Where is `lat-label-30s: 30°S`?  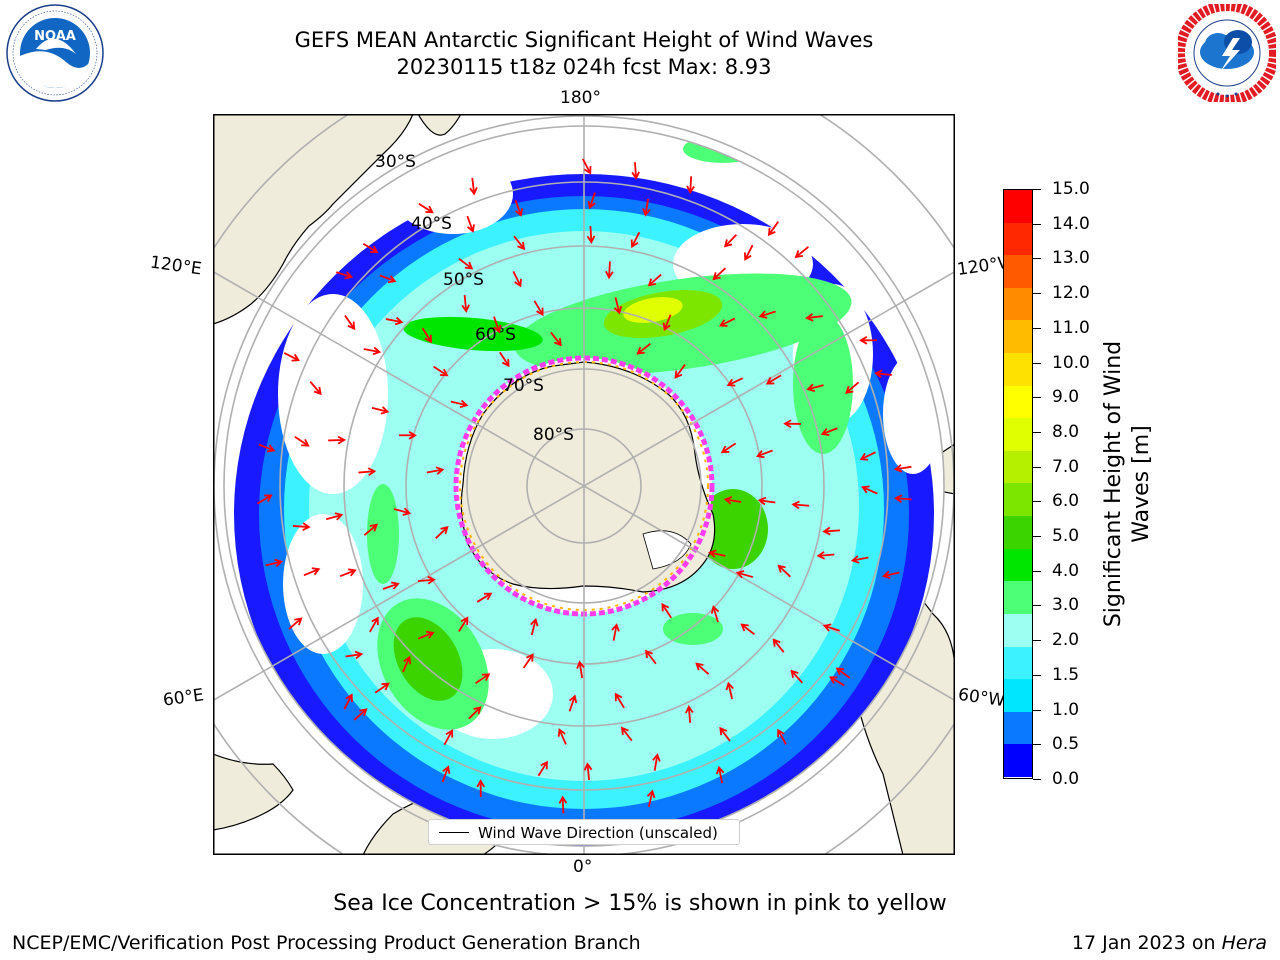 lat-label-30s: 30°S is located at coordinates (395, 162).